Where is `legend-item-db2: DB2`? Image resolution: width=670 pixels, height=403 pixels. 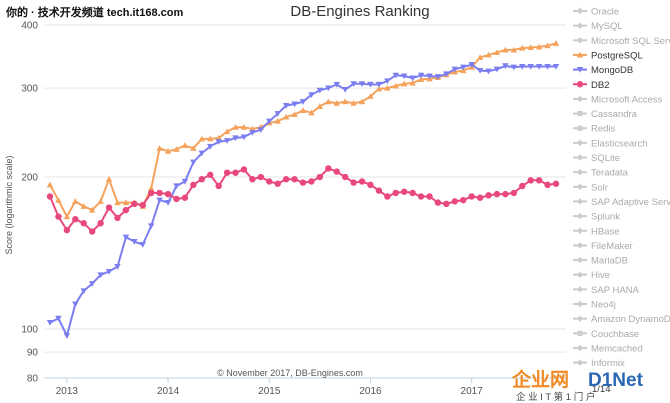 legend-item-db2: DB2 is located at coordinates (591, 85).